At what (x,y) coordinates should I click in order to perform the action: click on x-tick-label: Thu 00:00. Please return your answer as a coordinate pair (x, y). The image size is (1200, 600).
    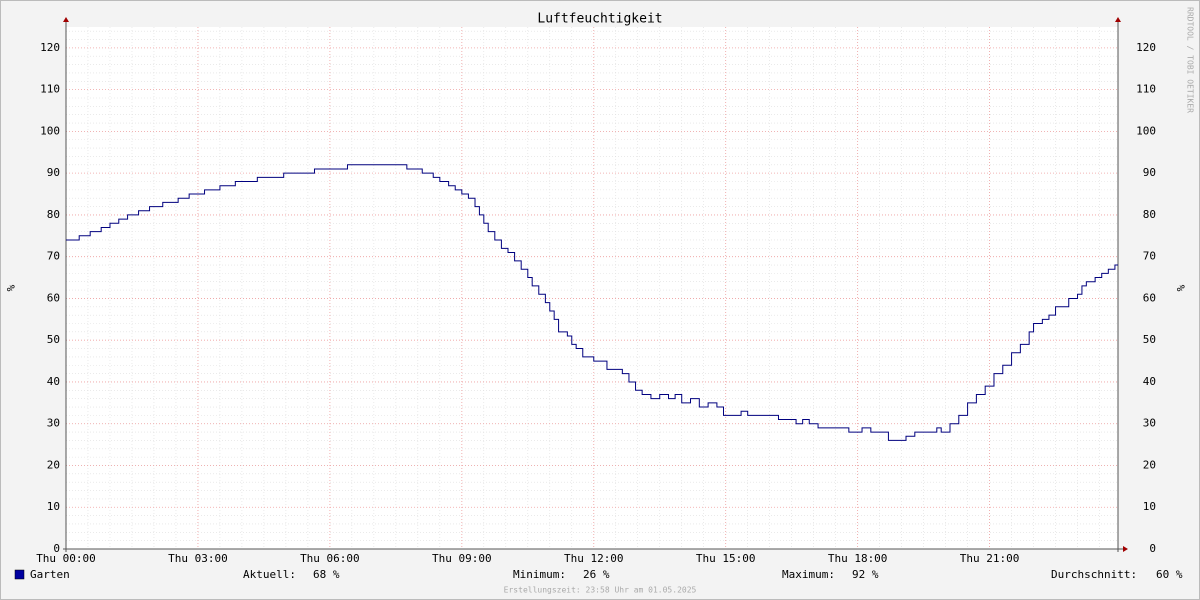
    Looking at the image, I should click on (66, 558).